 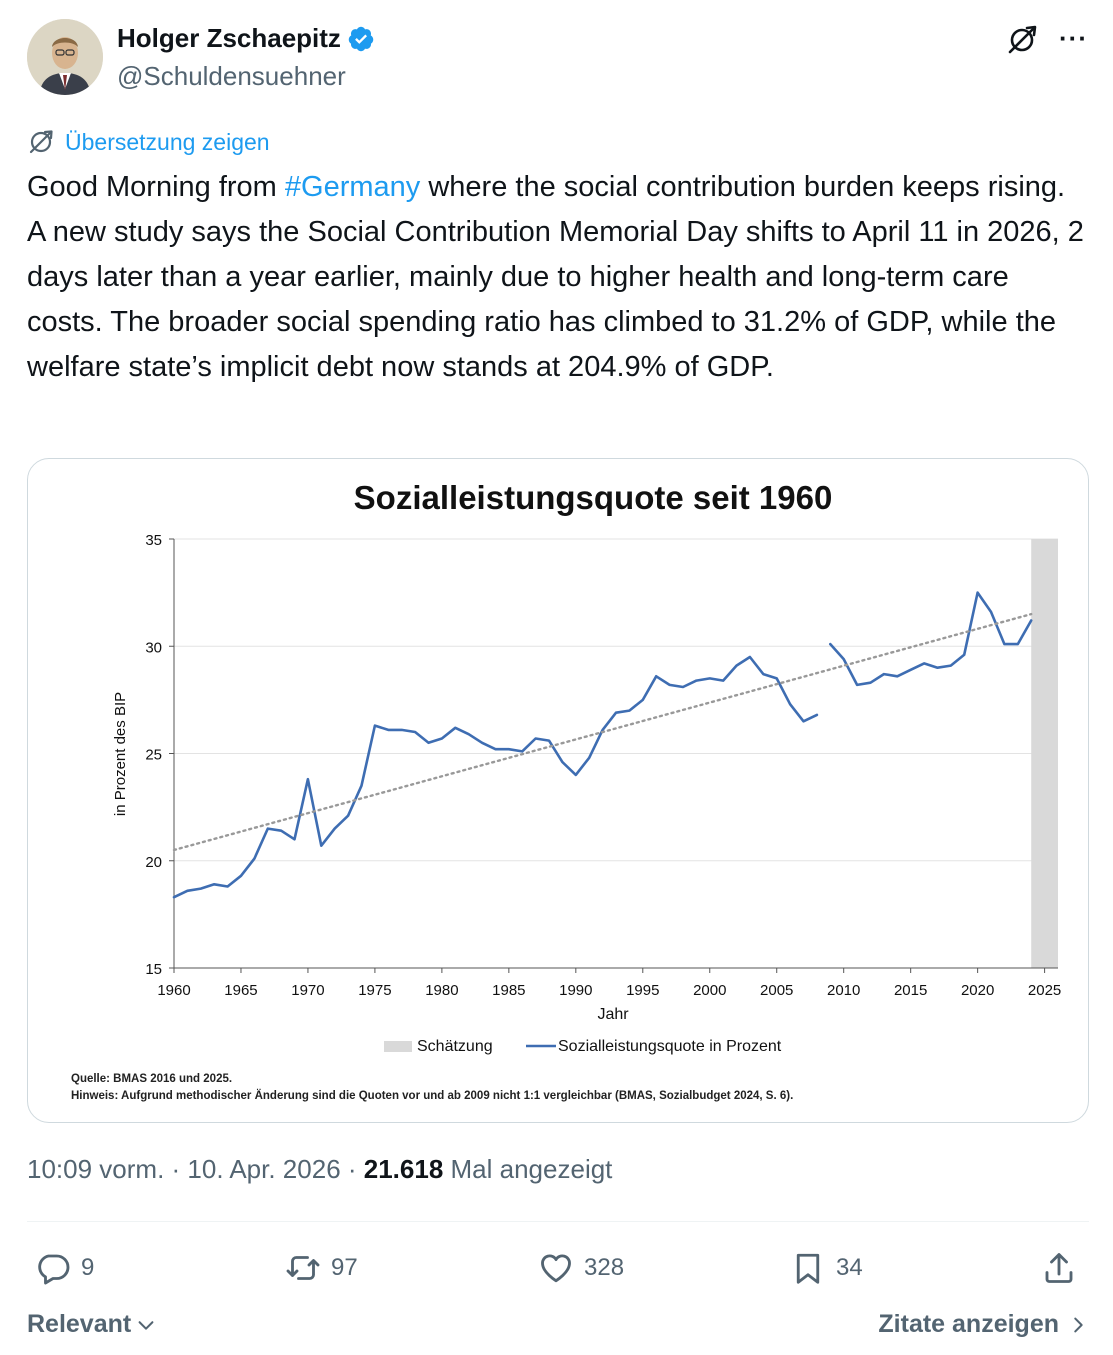 What do you see at coordinates (167, 141) in the screenshot?
I see `translate-label: Übersetzung zeigen` at bounding box center [167, 141].